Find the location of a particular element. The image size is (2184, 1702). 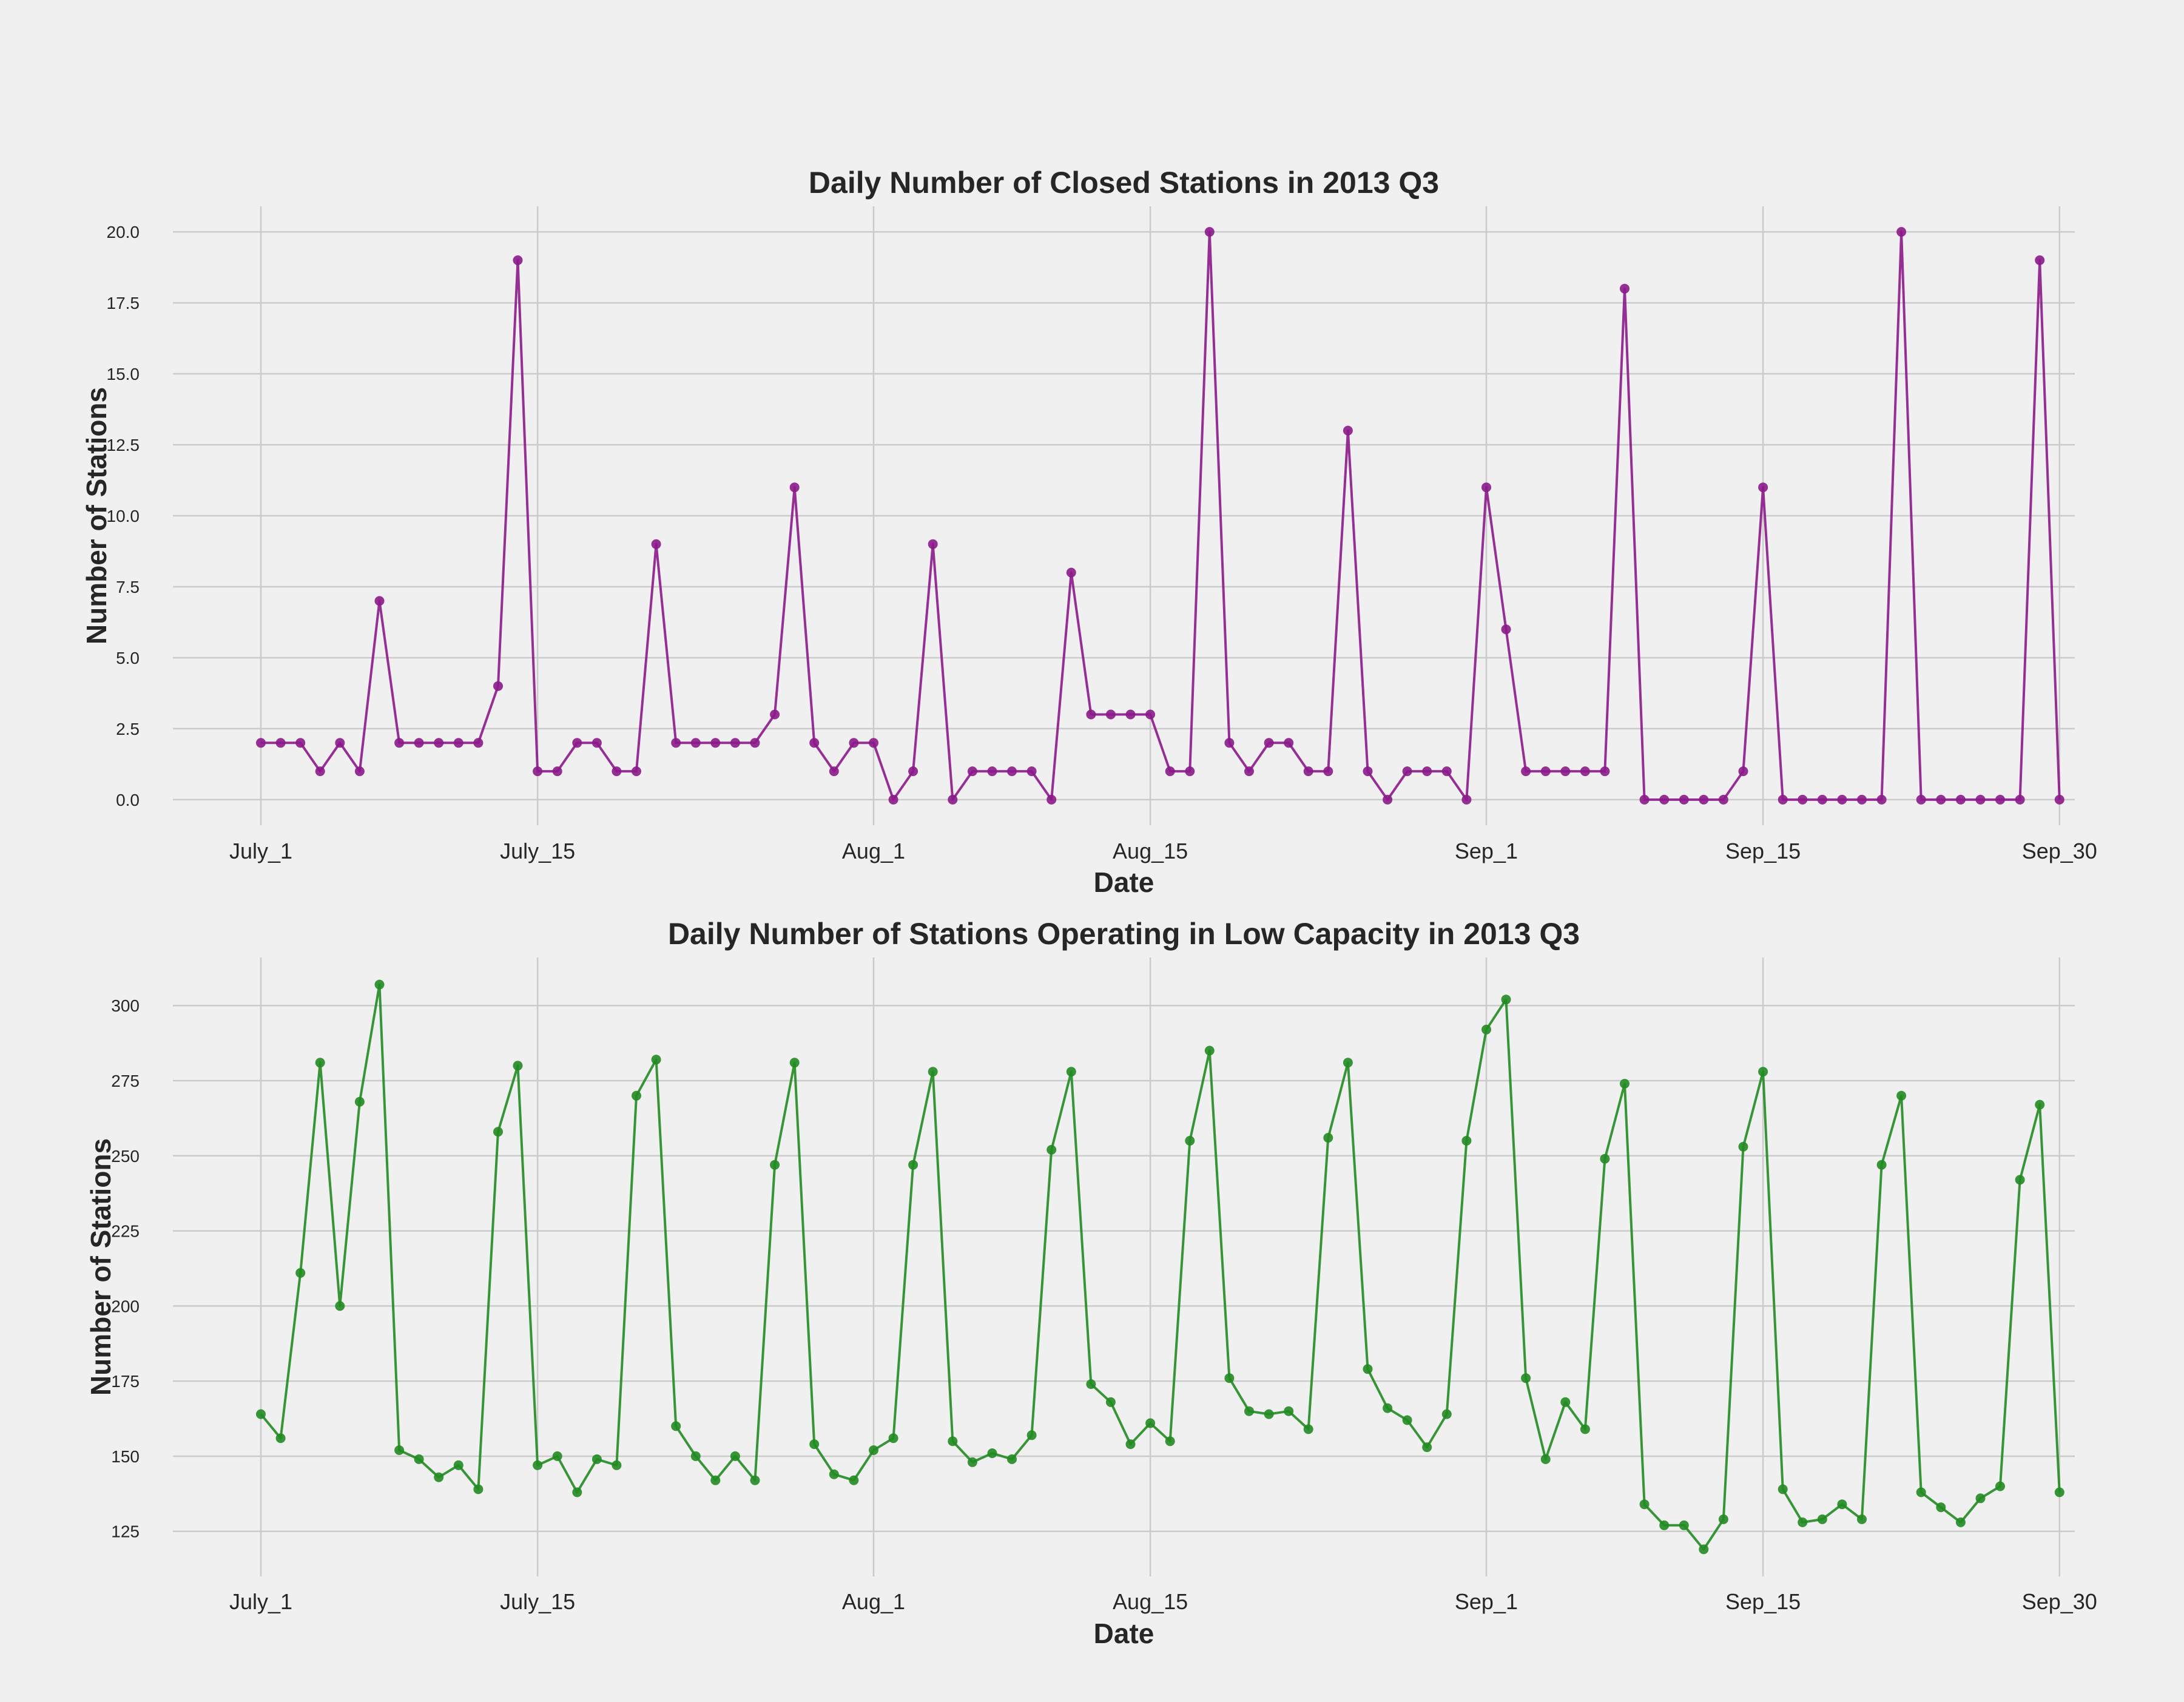

y-tick-label: 200 is located at coordinates (125, 1306).